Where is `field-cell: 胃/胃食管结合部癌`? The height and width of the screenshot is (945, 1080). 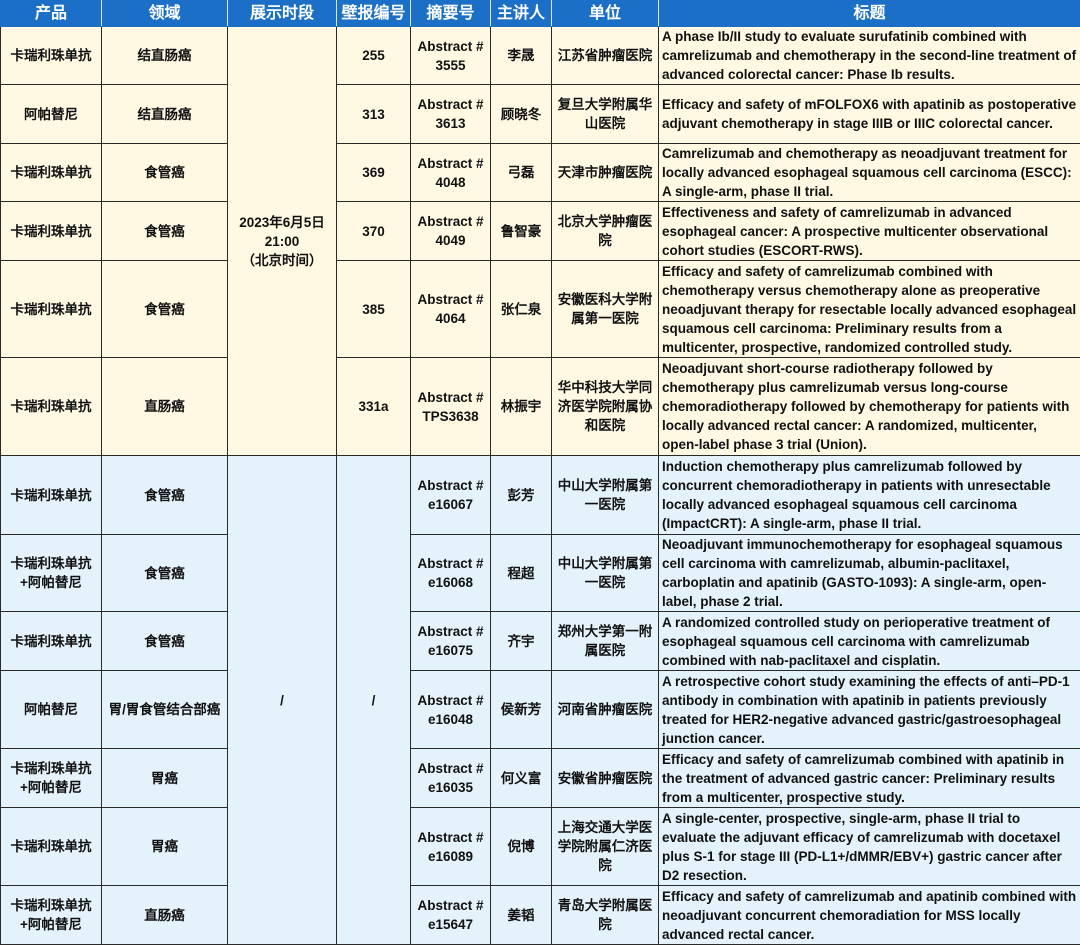 field-cell: 胃/胃食管结合部癌 is located at coordinates (165, 710).